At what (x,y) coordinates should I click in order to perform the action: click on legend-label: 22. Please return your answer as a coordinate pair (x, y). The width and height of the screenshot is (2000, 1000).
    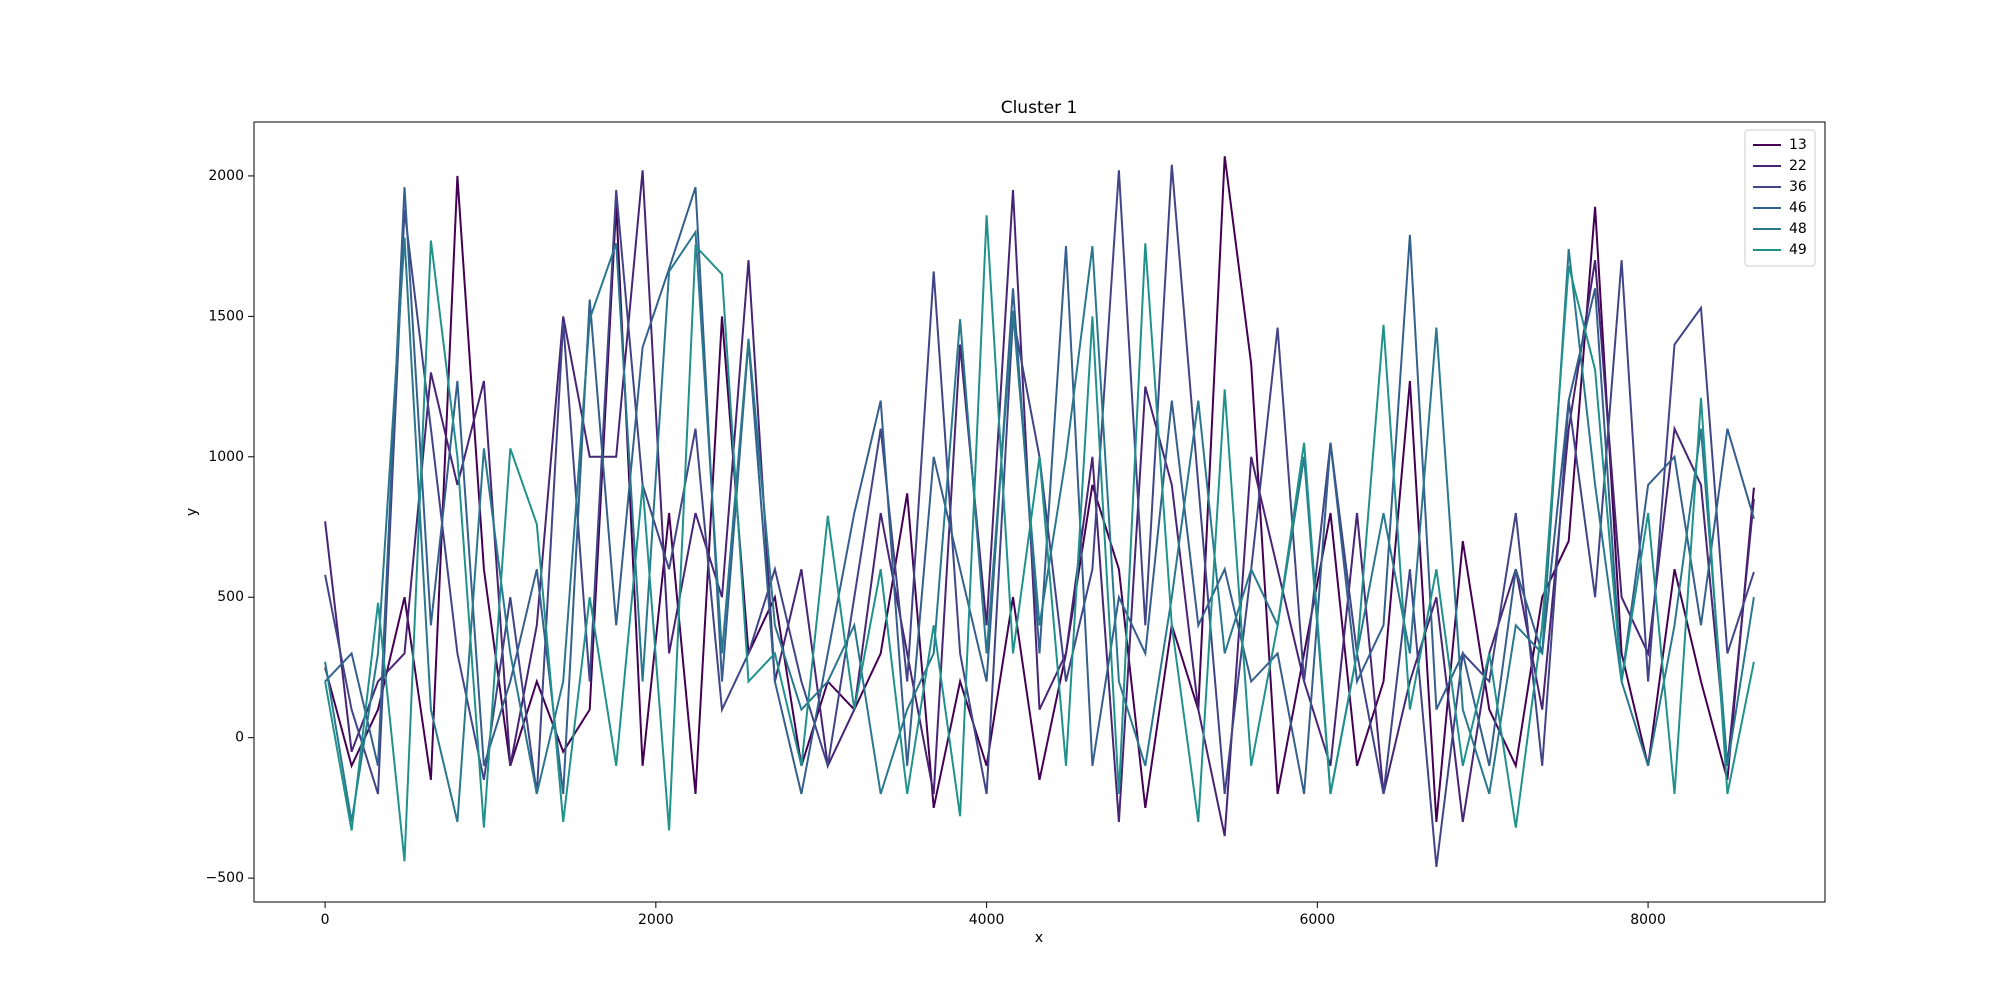
    Looking at the image, I should click on (1798, 166).